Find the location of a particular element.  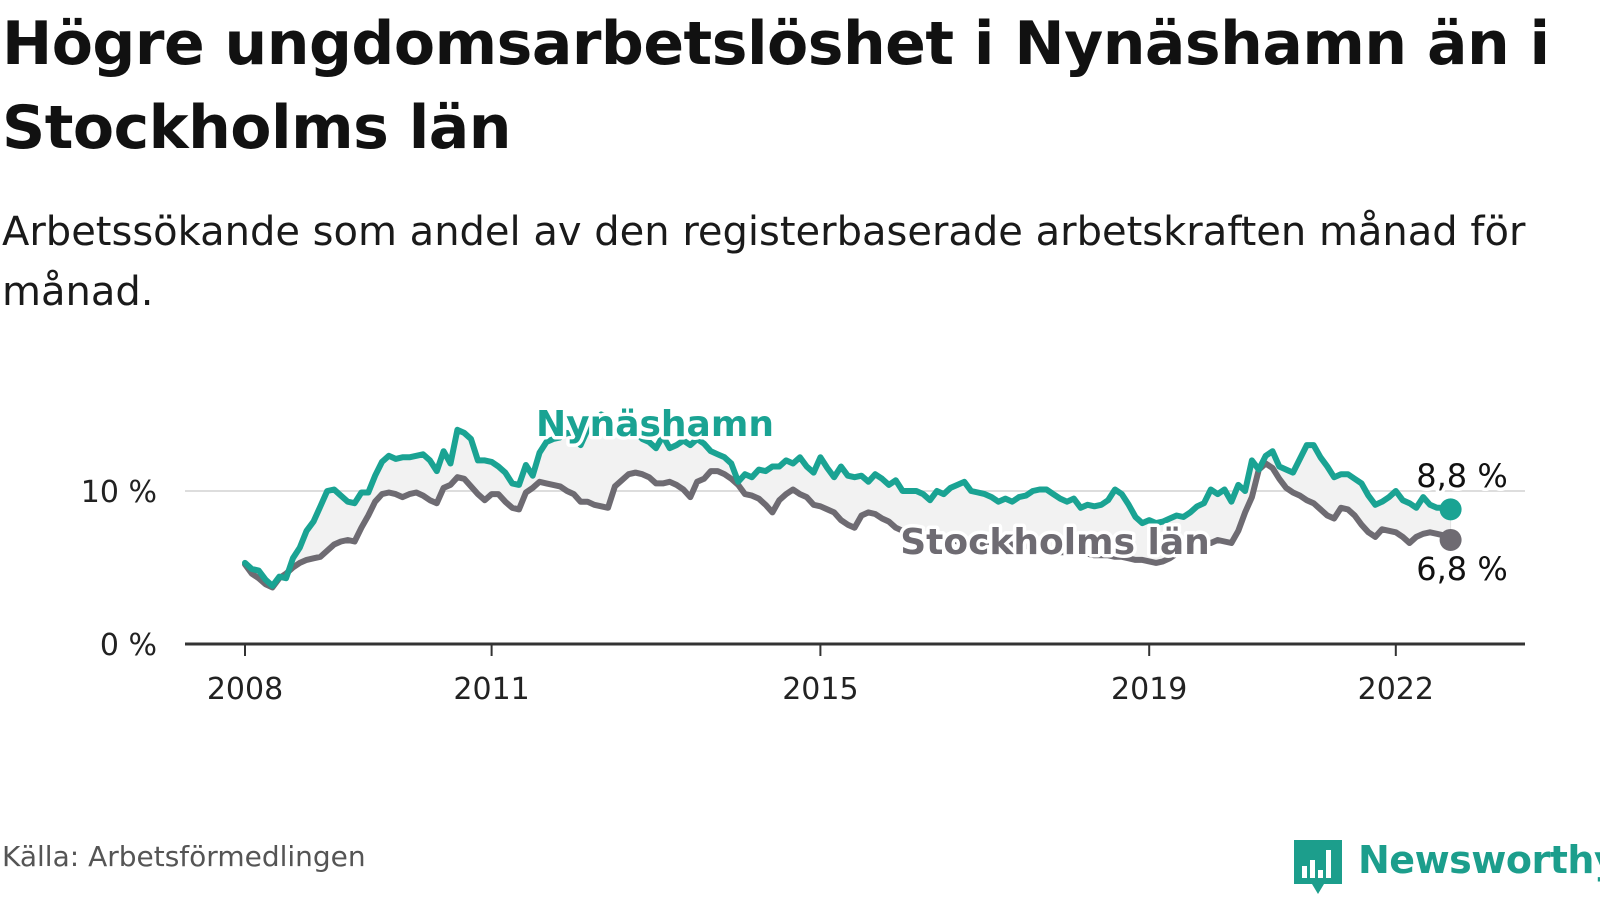

x-axis: 2008 2011 2015 2019 2022 is located at coordinates (855, 674).